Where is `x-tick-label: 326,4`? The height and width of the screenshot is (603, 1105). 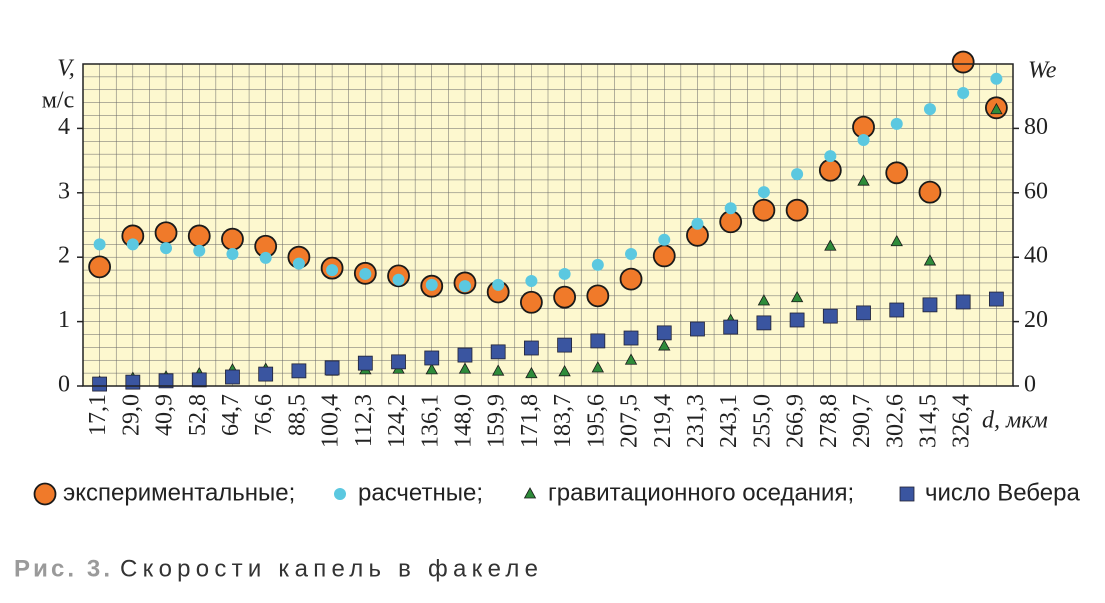
x-tick-label: 326,4 is located at coordinates (962, 421).